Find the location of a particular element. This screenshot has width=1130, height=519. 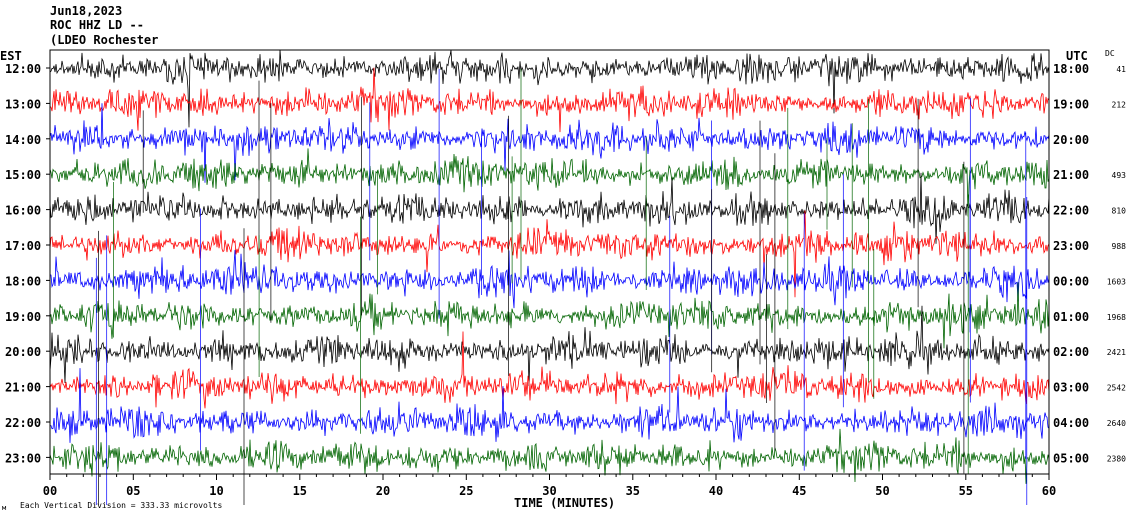

x-tick-label: 30 is located at coordinates (549, 491).